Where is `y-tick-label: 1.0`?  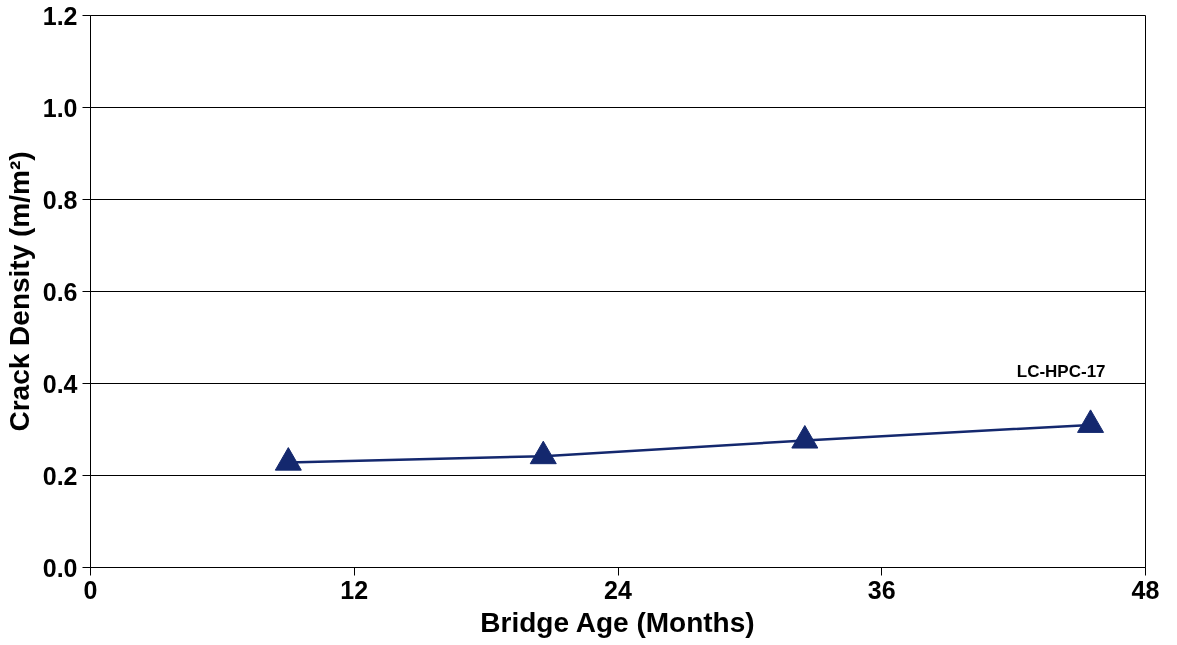
y-tick-label: 1.0 is located at coordinates (60, 107).